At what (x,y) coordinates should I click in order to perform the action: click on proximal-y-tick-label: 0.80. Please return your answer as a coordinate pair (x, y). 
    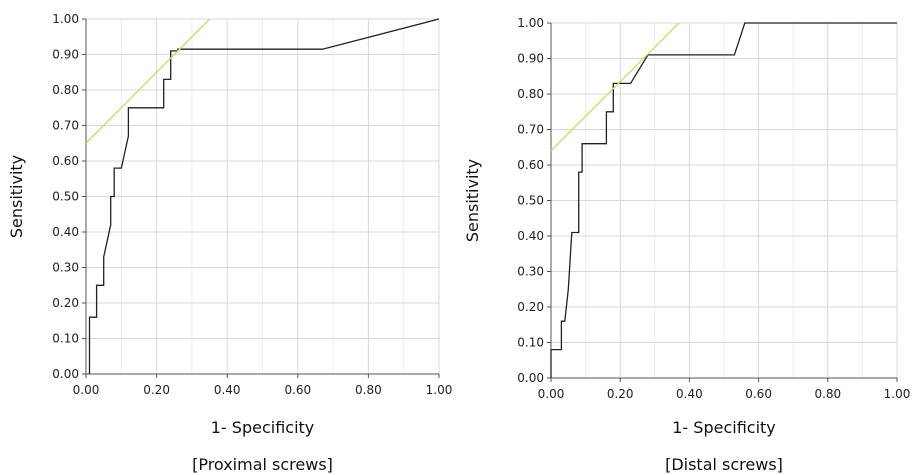
    Looking at the image, I should click on (65, 90).